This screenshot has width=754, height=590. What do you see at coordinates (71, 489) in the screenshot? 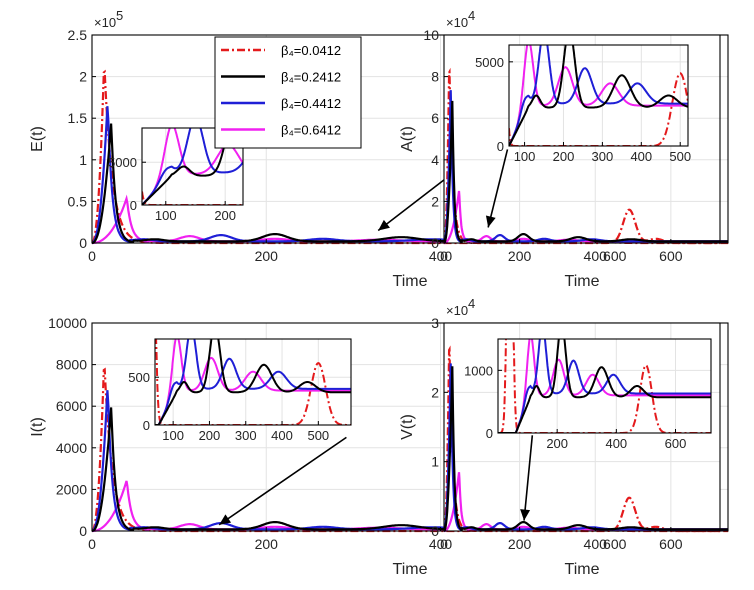
I see `y-tick-label: 2000` at bounding box center [71, 489].